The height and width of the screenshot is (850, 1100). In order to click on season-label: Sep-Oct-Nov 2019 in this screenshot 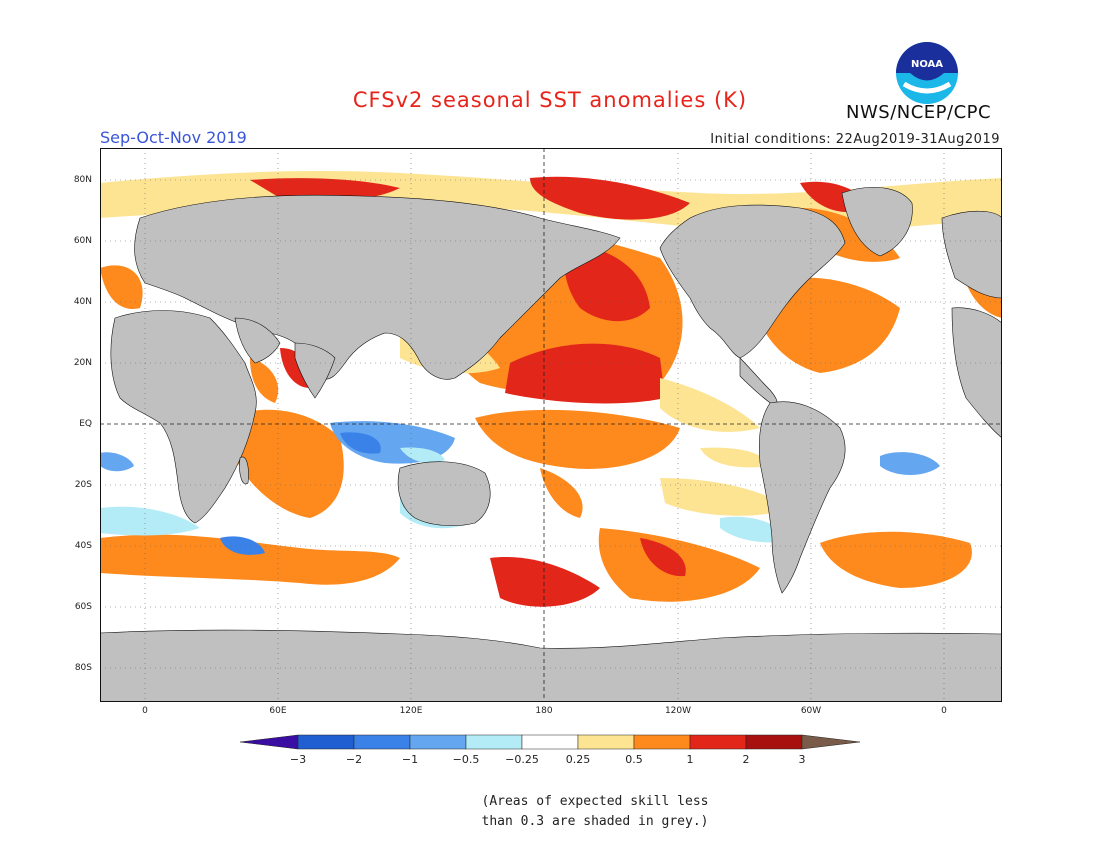, I will do `click(173, 137)`.